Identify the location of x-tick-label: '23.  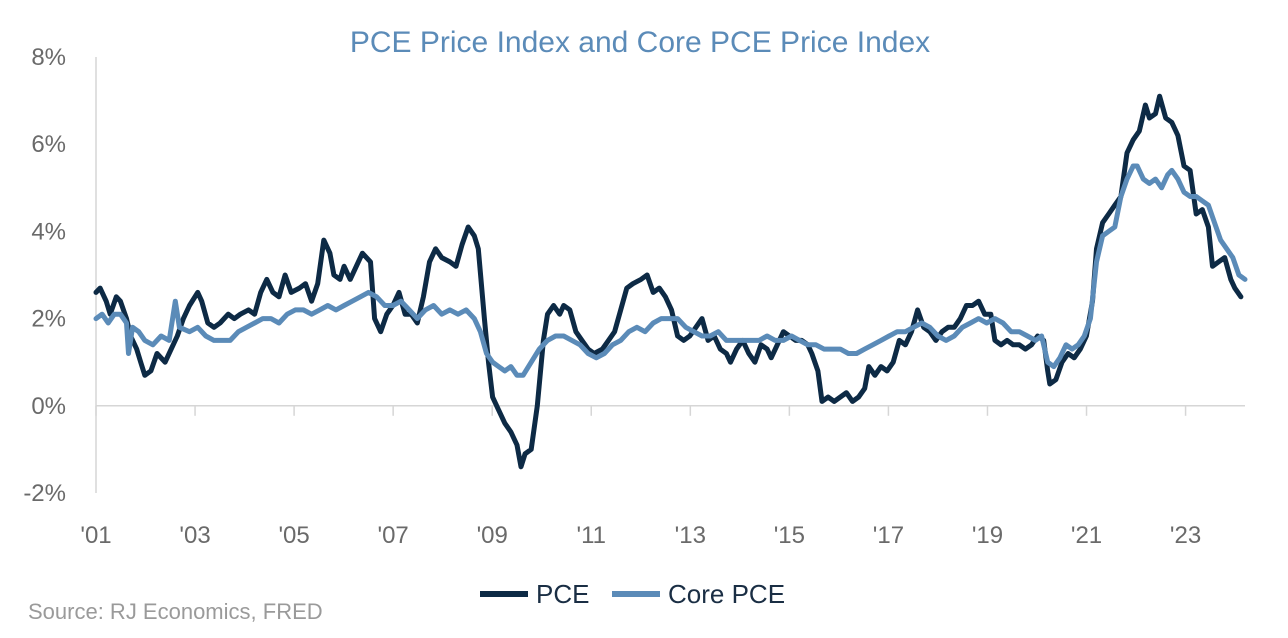
(1185, 535).